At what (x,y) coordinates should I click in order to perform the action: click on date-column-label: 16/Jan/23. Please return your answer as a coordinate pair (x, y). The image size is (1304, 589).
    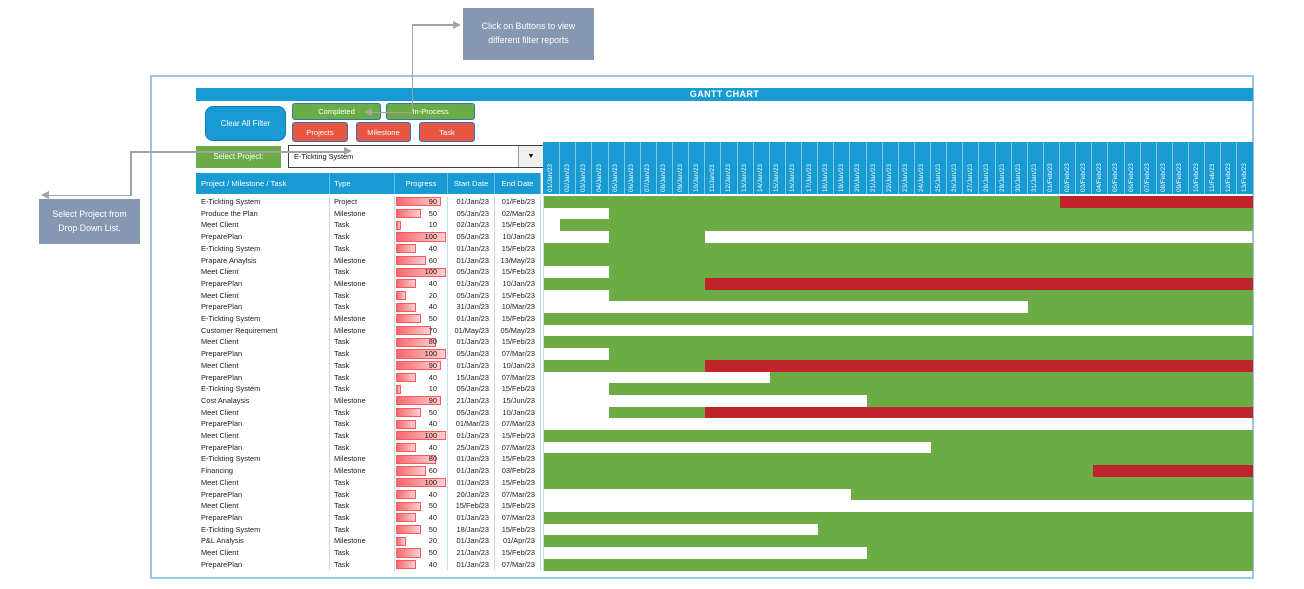
    Looking at the image, I should click on (792, 168).